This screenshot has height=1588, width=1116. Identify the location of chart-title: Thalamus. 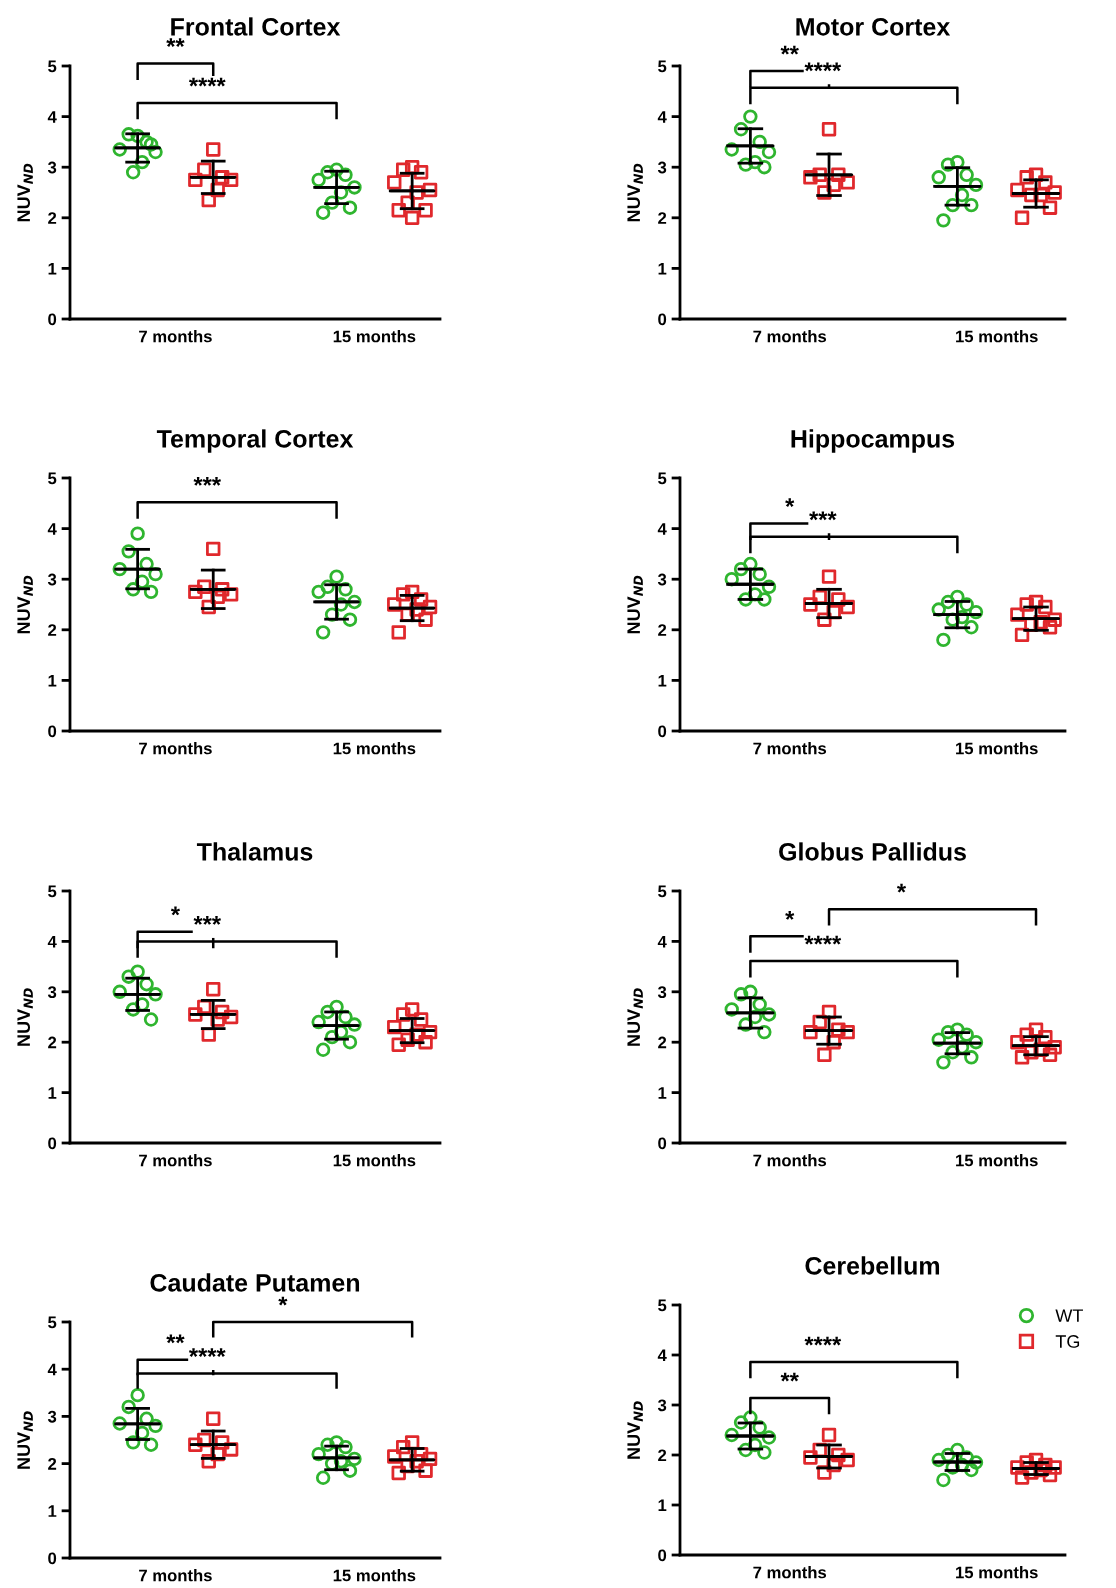
(254, 851).